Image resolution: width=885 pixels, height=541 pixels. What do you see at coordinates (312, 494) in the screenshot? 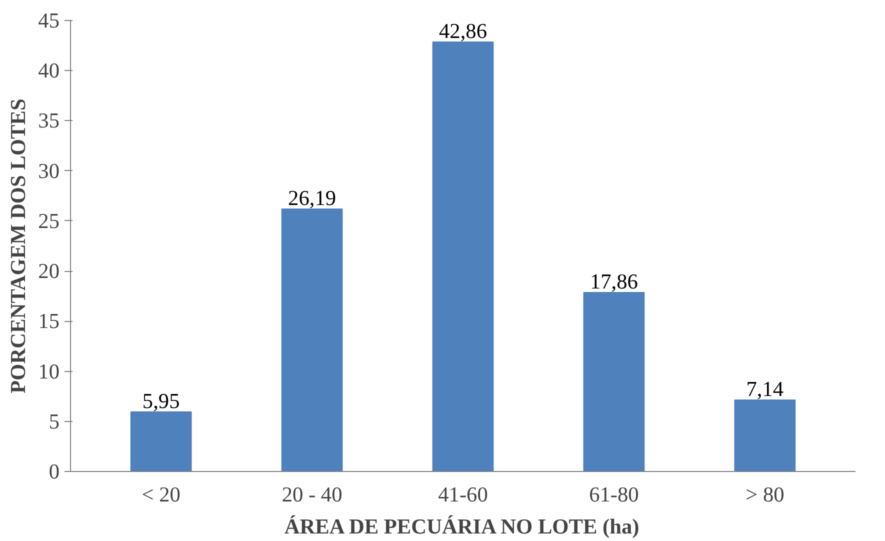
I see `x-tick-label: 20 - 40` at bounding box center [312, 494].